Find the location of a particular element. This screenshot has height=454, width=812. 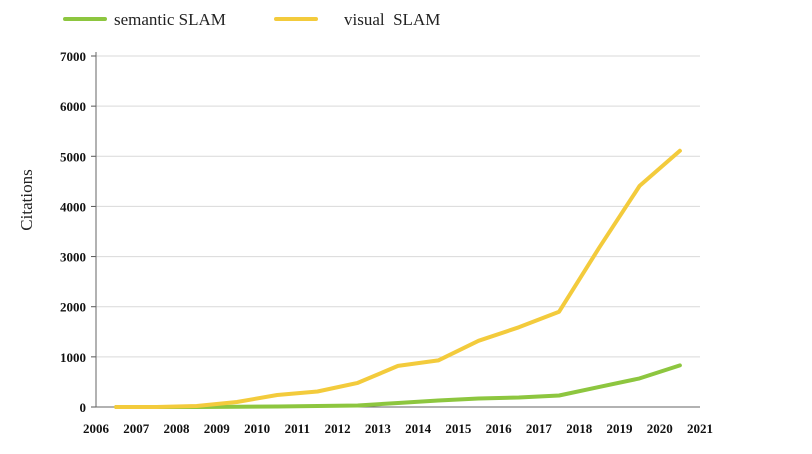

x-tick-label: 2012 is located at coordinates (338, 428).